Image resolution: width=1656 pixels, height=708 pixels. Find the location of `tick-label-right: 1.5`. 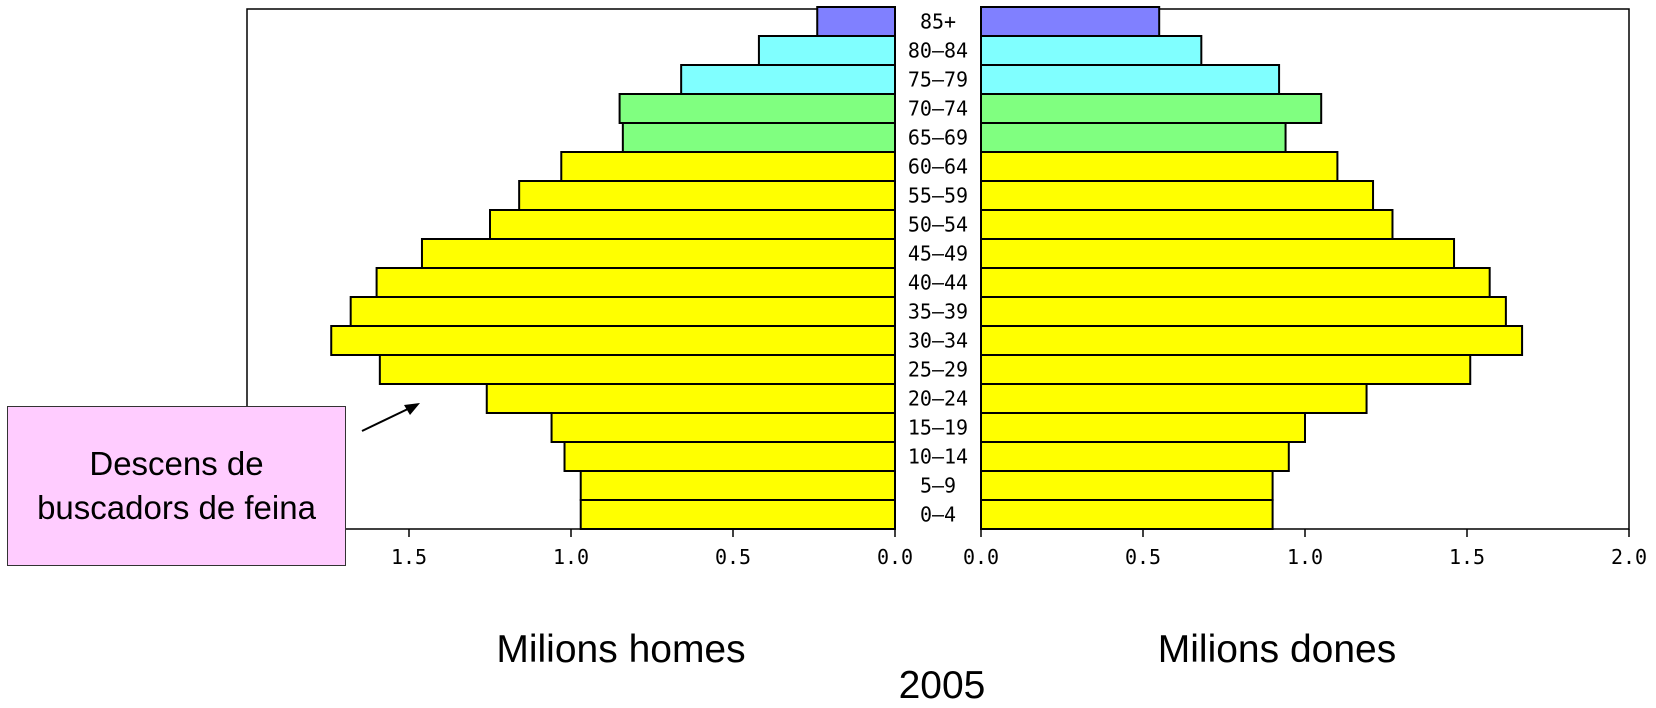

tick-label-right: 1.5 is located at coordinates (1467, 557).